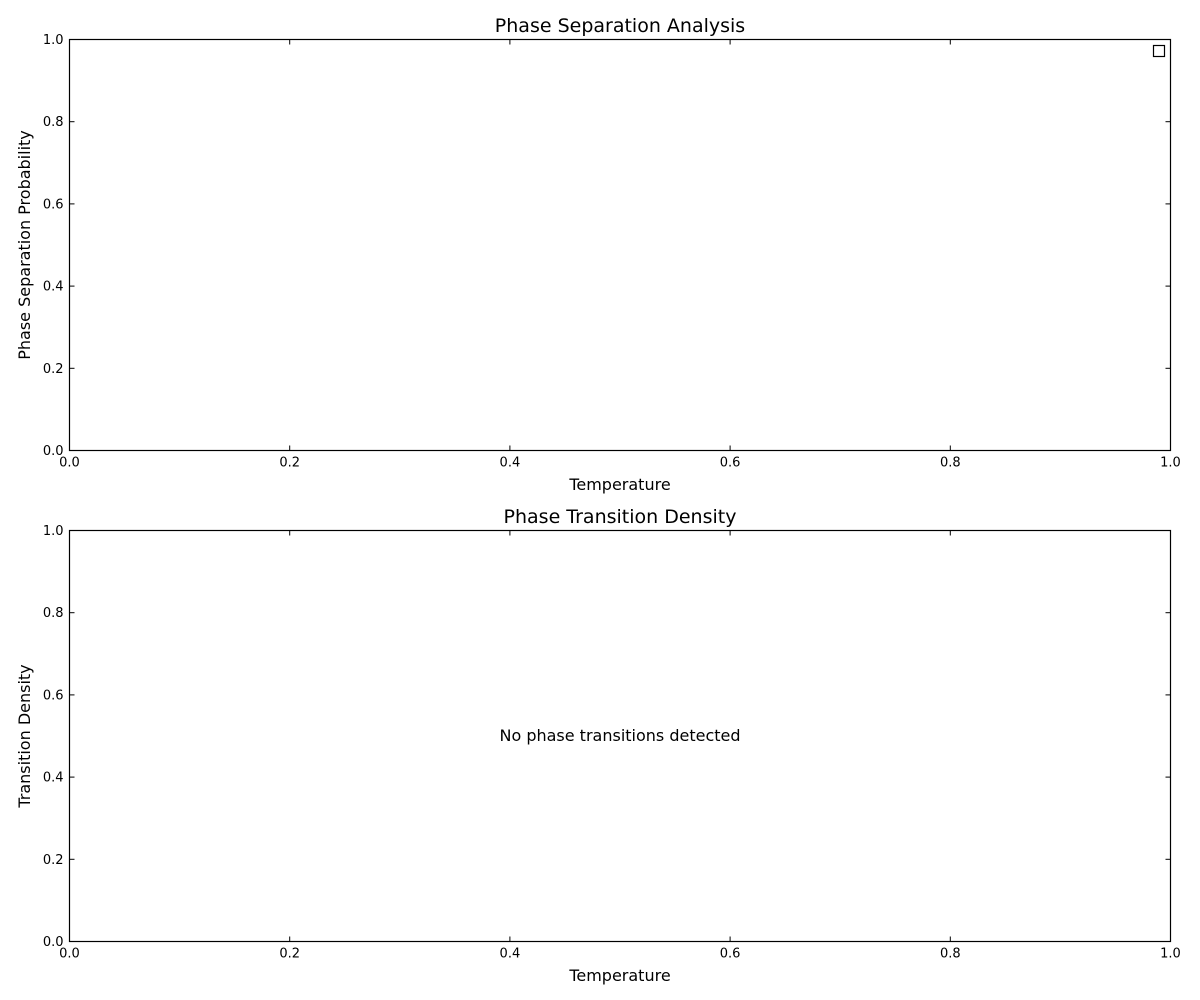 The width and height of the screenshot is (1200, 1000). I want to click on y-axis-label: Transition Density, so click(24, 736).